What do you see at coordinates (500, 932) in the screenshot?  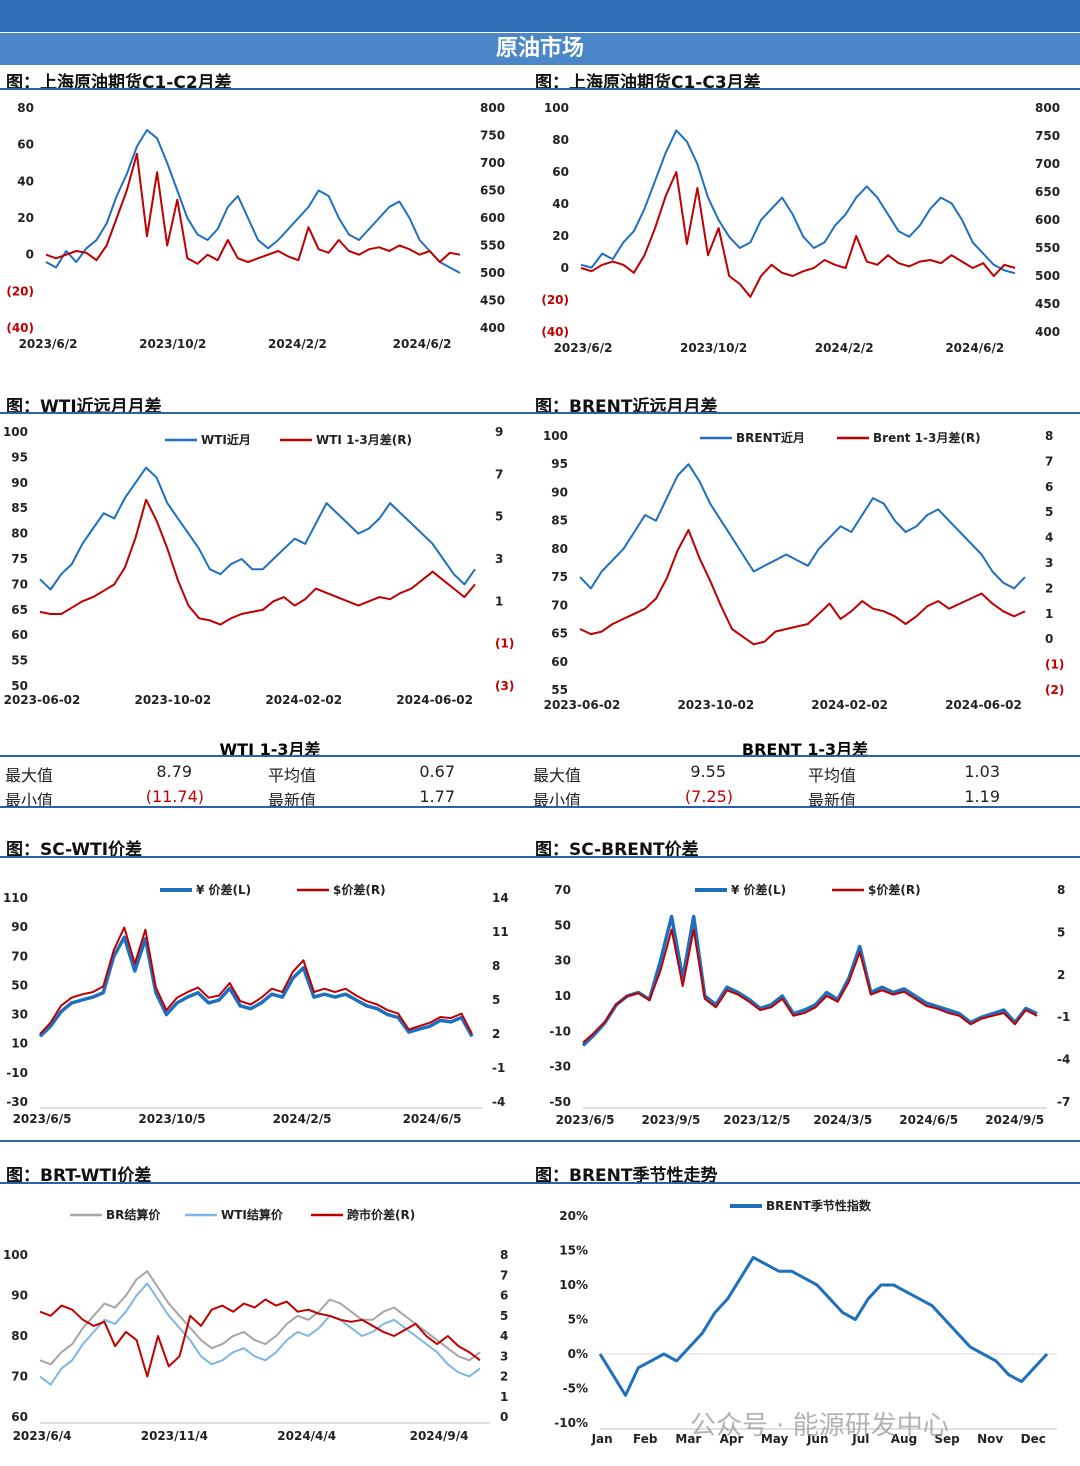 I see `right-tick-label: 11` at bounding box center [500, 932].